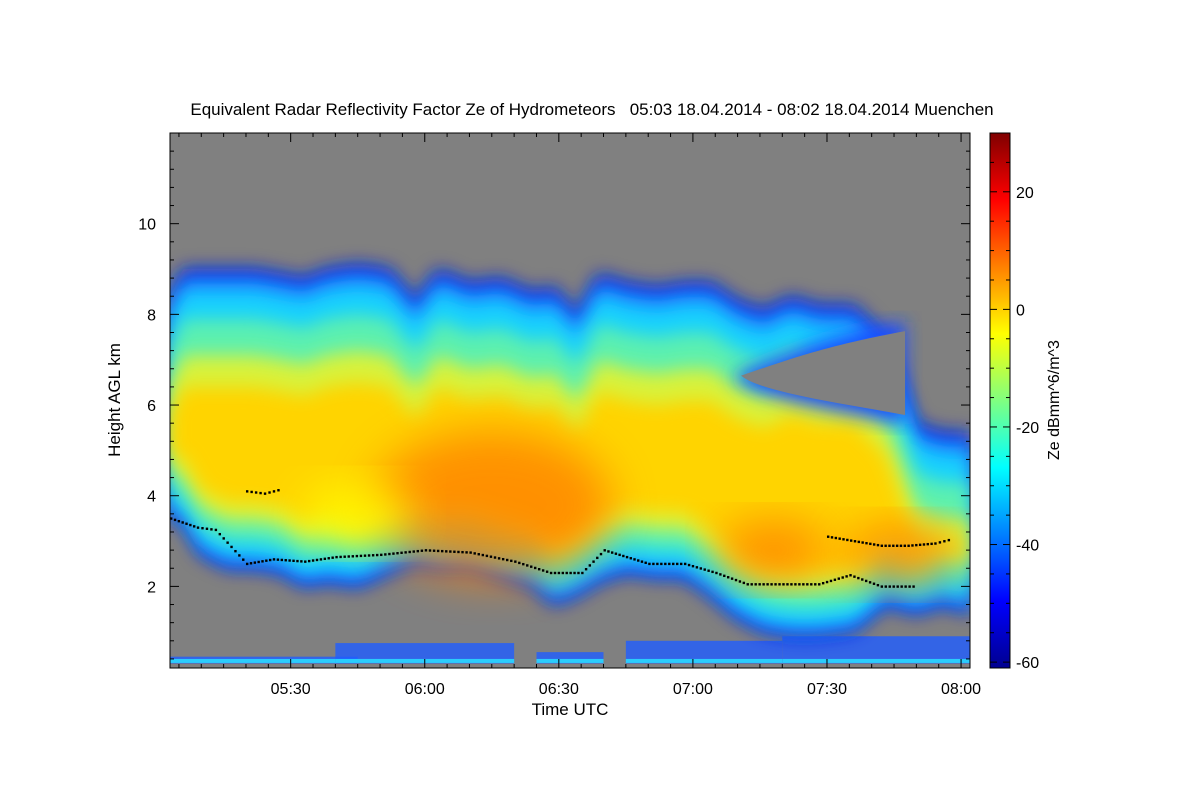 This screenshot has height=800, width=1200. Describe the element at coordinates (1026, 402) in the screenshot. I see `colorbar: 20 0 -20 -40 -60 Ze dBmm^6/m^3` at that location.